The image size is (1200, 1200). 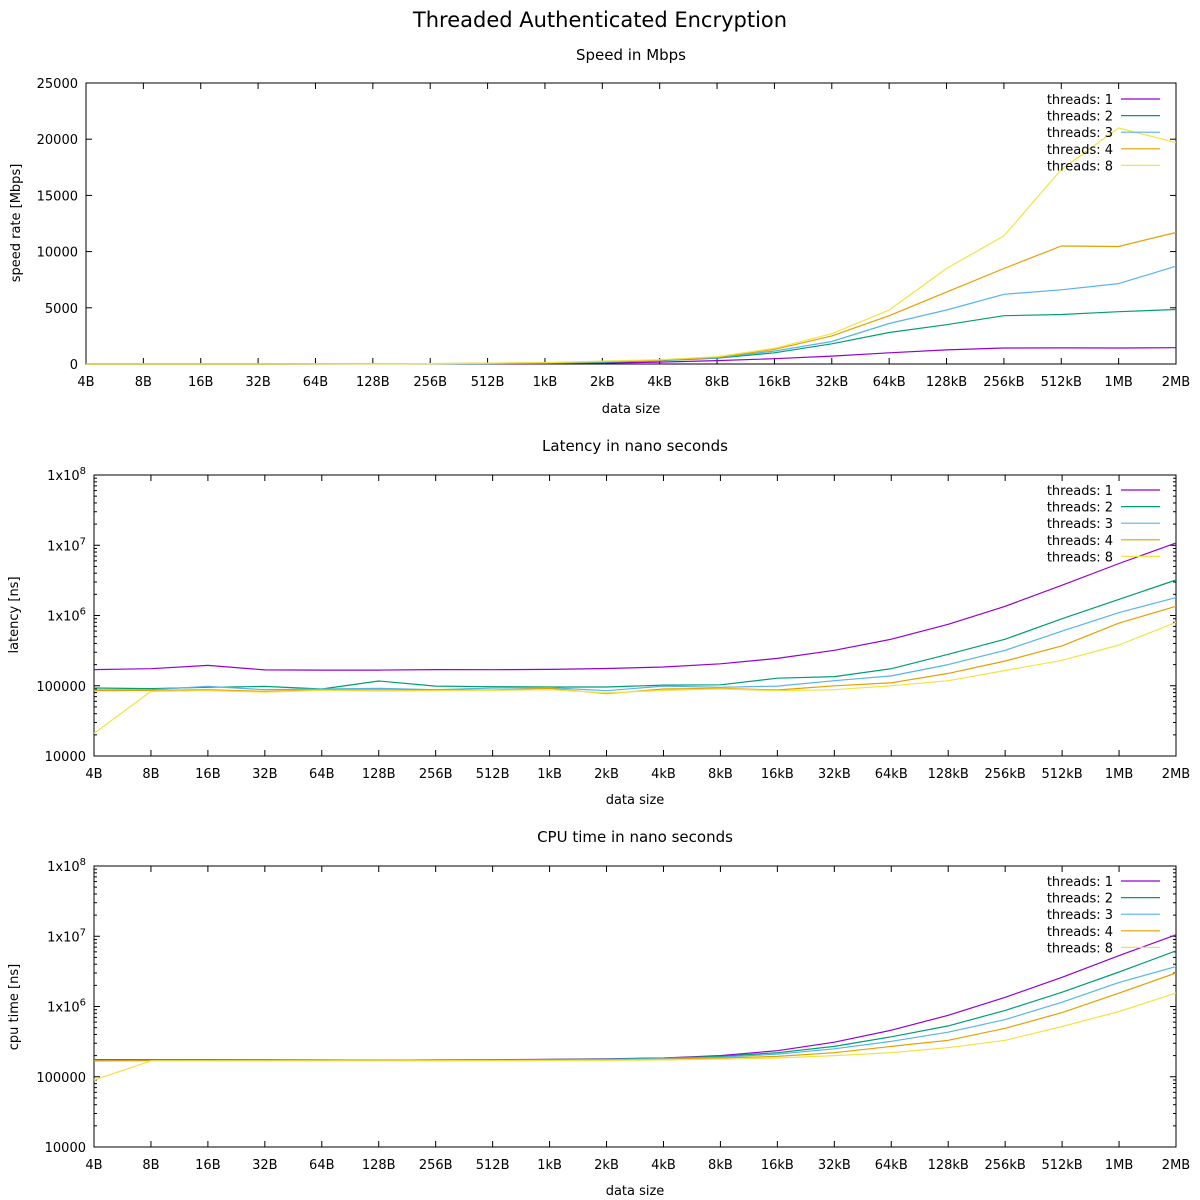 What do you see at coordinates (1080, 557) in the screenshot?
I see `latency-legend-label: threads: 8` at bounding box center [1080, 557].